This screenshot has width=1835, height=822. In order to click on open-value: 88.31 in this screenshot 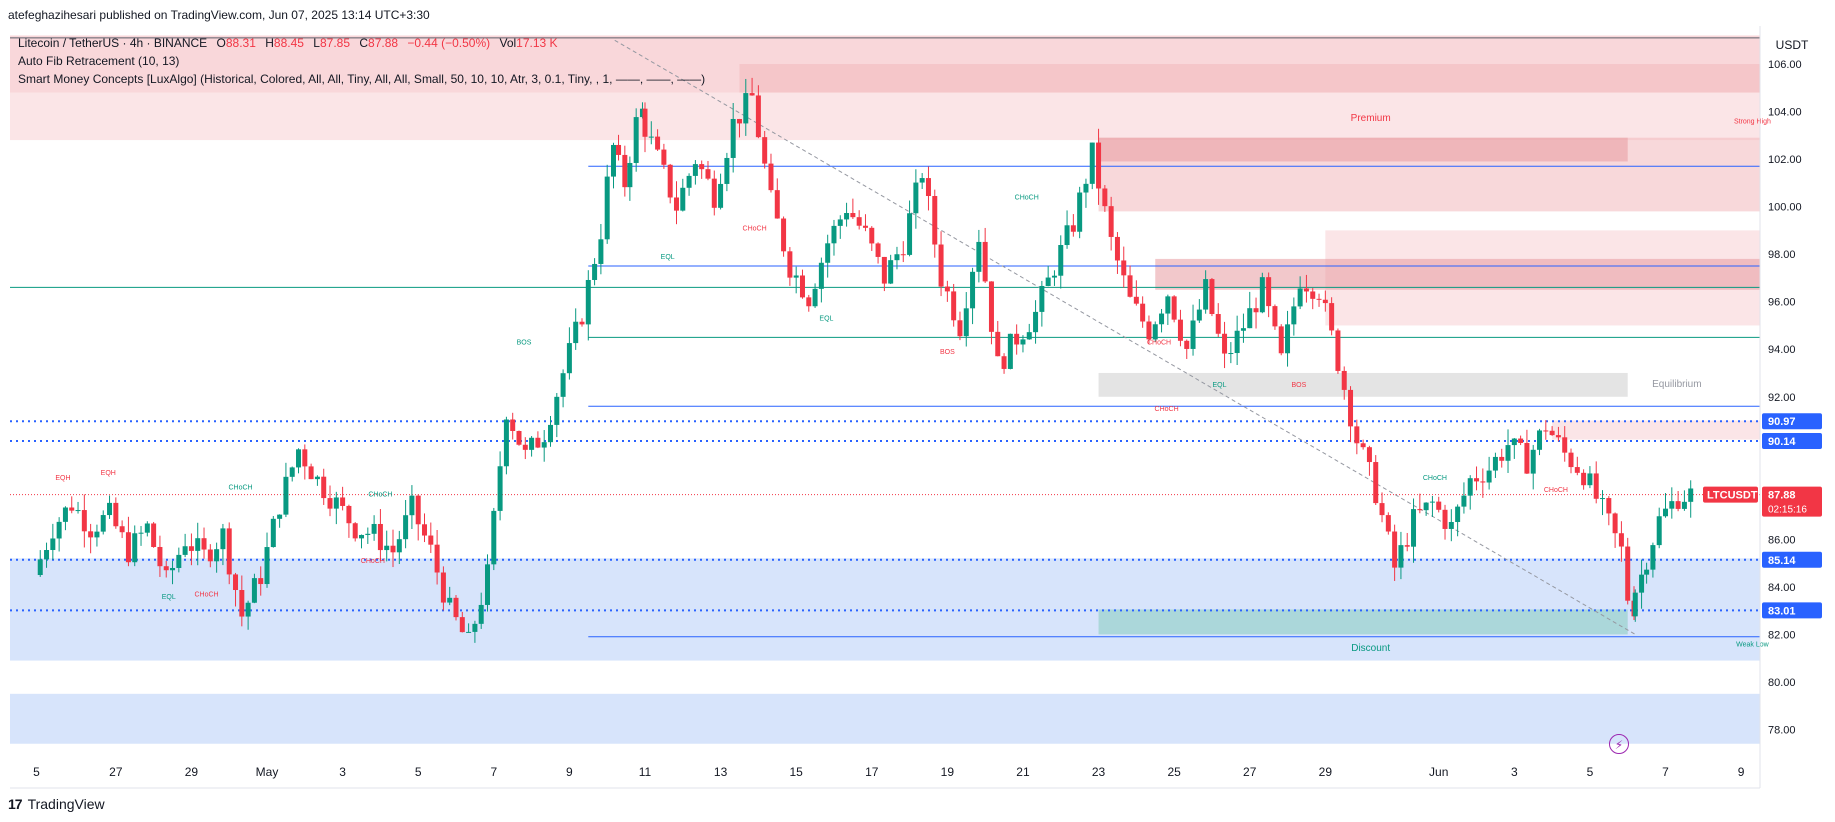, I will do `click(240, 43)`.